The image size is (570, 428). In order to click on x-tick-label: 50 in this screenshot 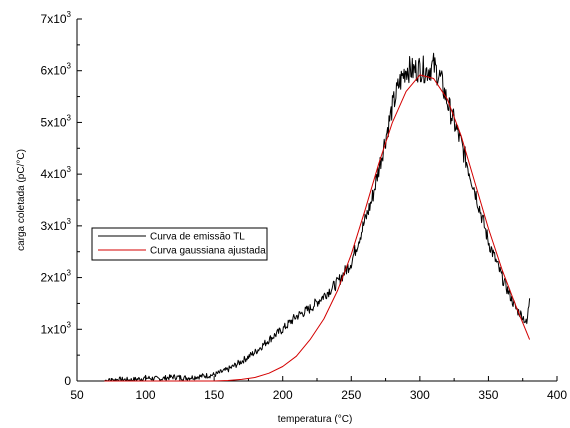, I will do `click(77, 395)`.